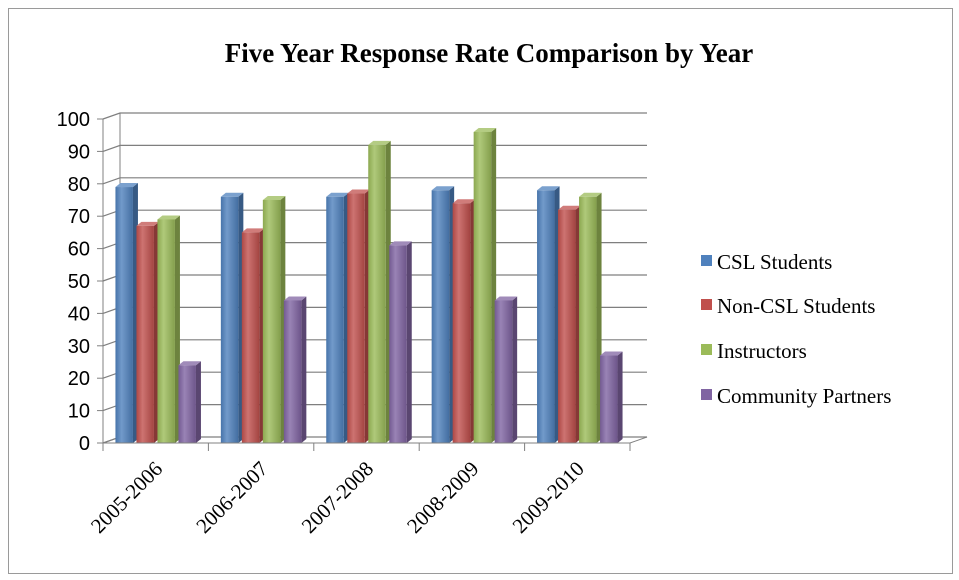  I want to click on legend-item: Non-CSL Students, so click(788, 306).